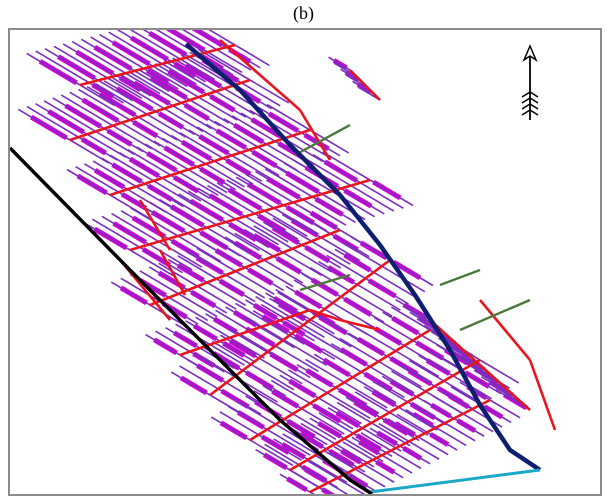  Describe the element at coordinates (365, 85) in the screenshot. I see `main-canal` at that location.